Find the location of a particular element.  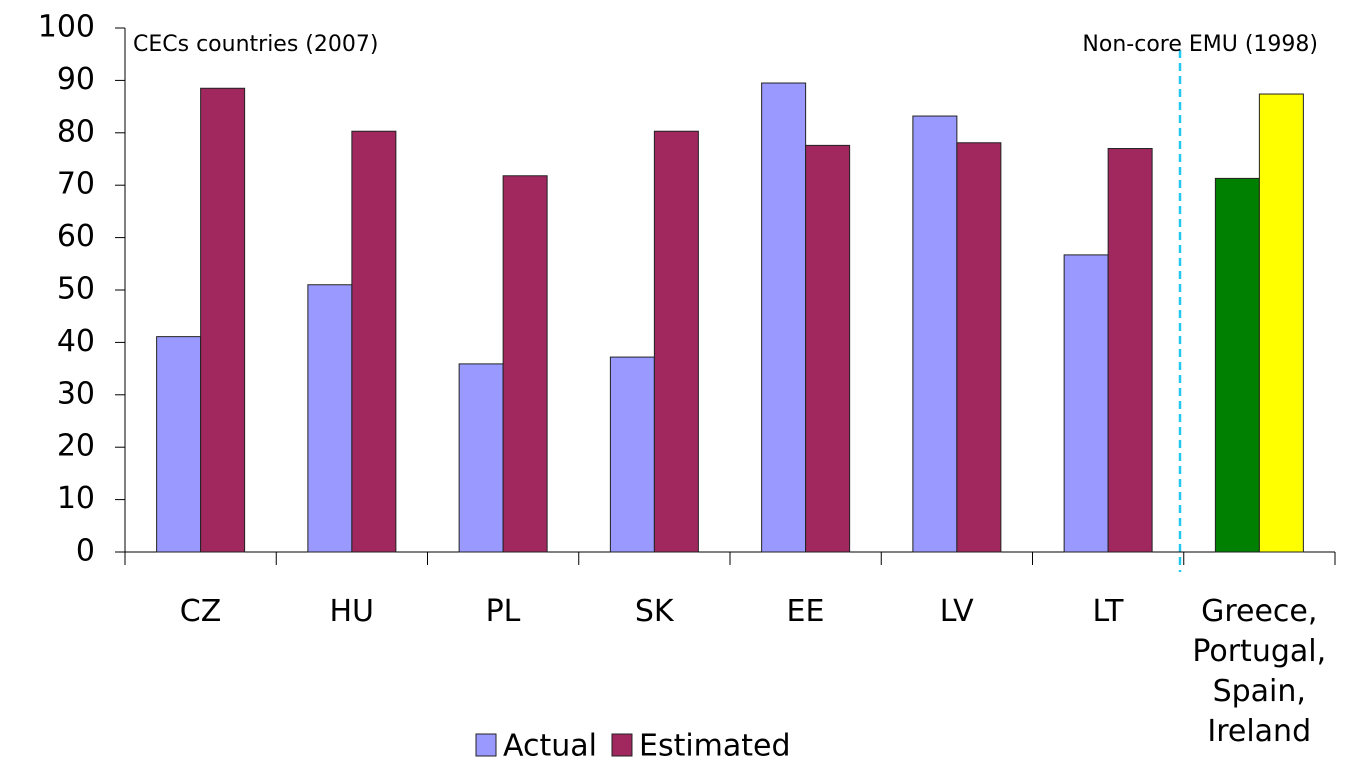

y-tick-label: 40 is located at coordinates (76, 341).